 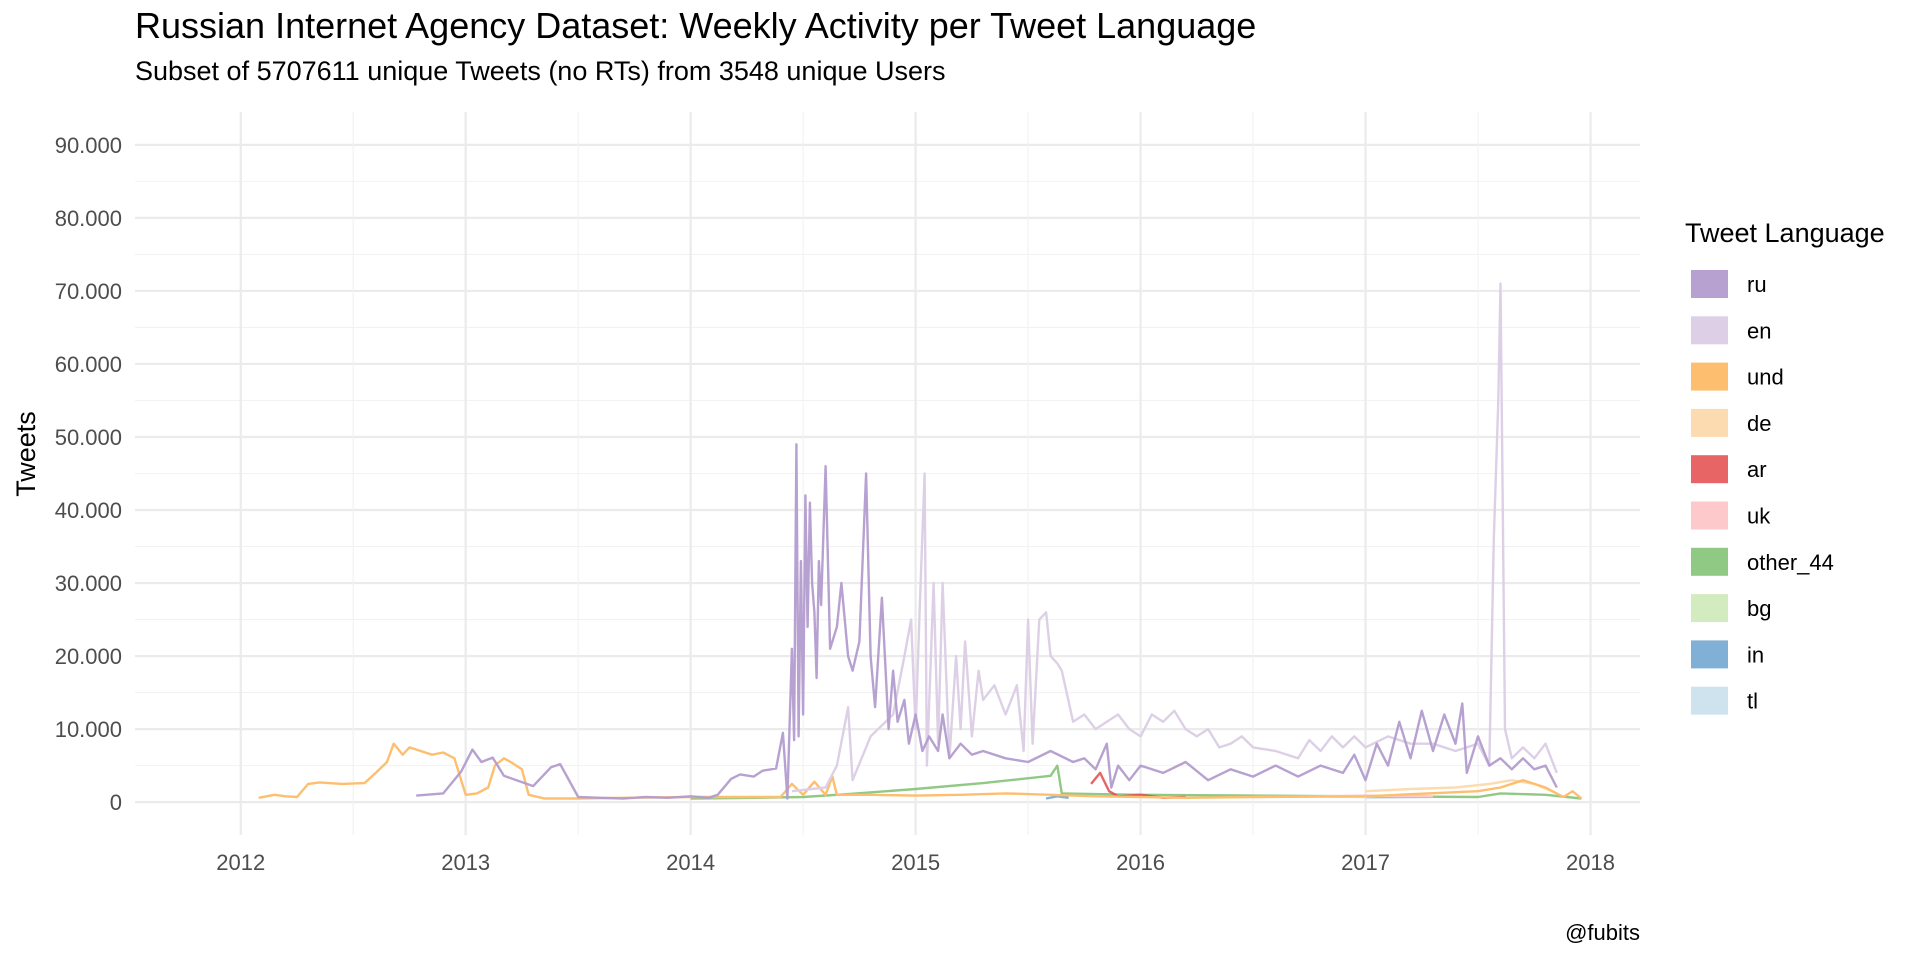 I want to click on caption: @fubits, so click(x=1602, y=932).